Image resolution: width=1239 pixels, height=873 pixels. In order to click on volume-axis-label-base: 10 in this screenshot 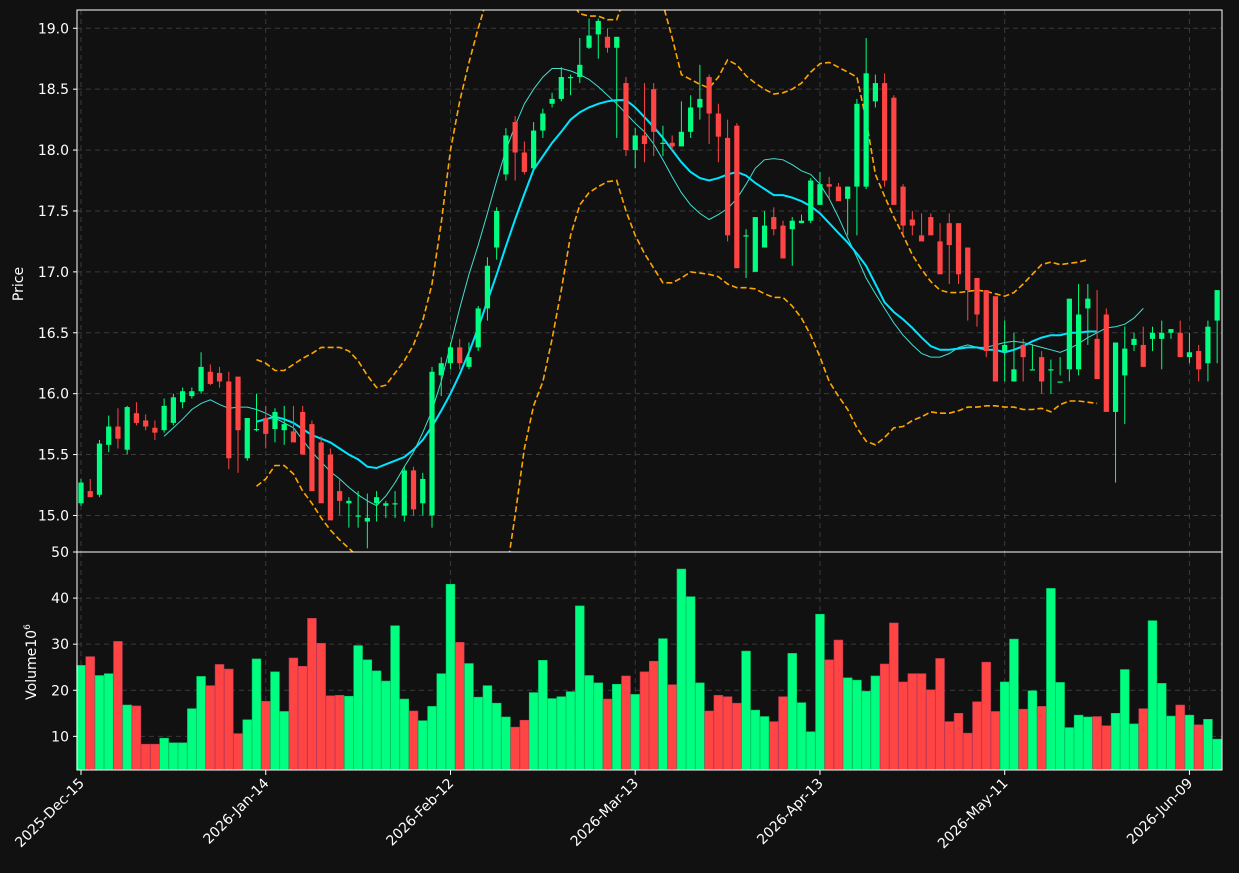, I will do `click(32, 639)`.